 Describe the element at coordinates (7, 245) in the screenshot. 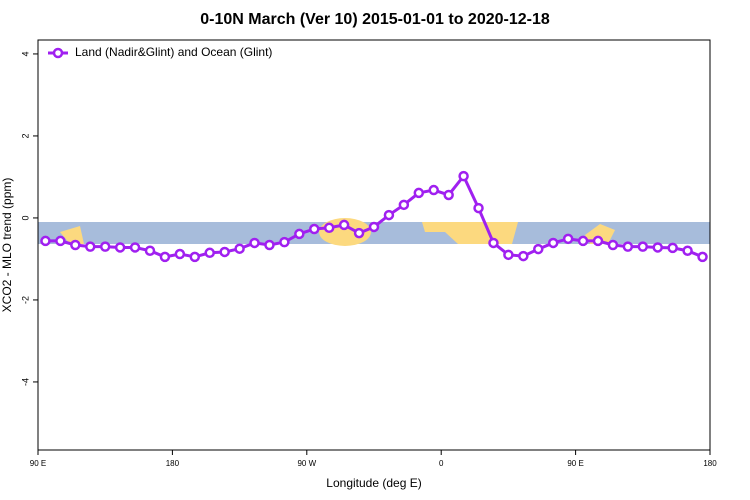

I see `y-axis-label: XCO2 - MLO trend (ppm)` at that location.